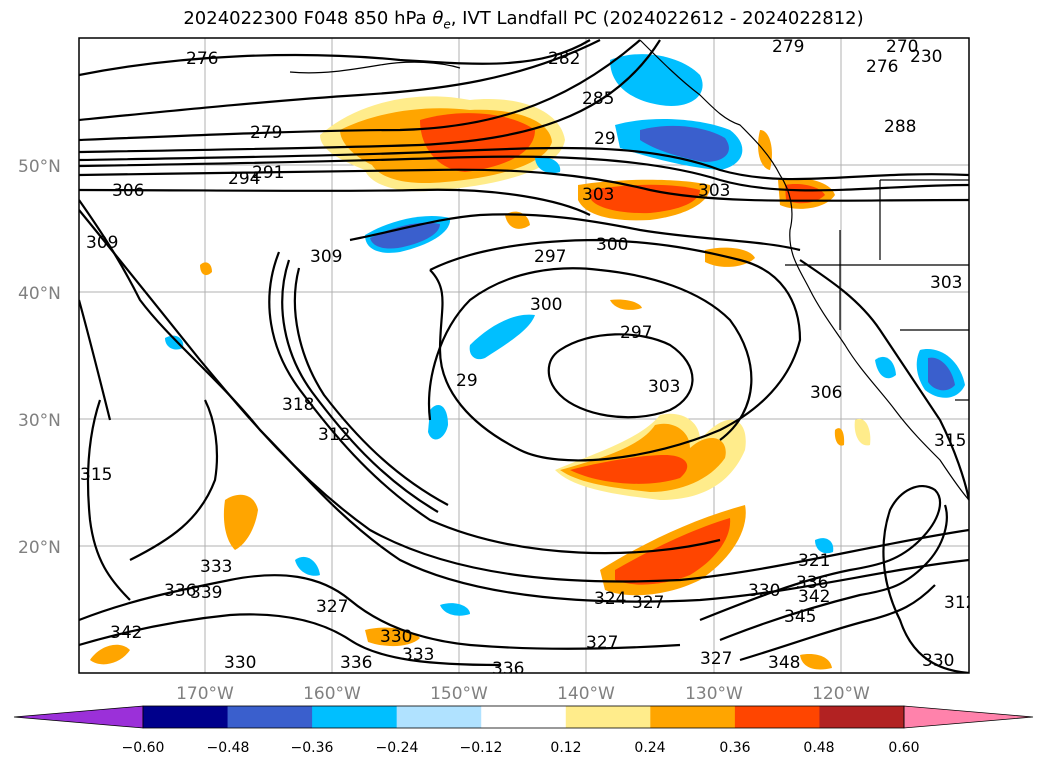 This screenshot has width=1047, height=767. Describe the element at coordinates (206, 593) in the screenshot. I see `contour-label: 339` at that location.